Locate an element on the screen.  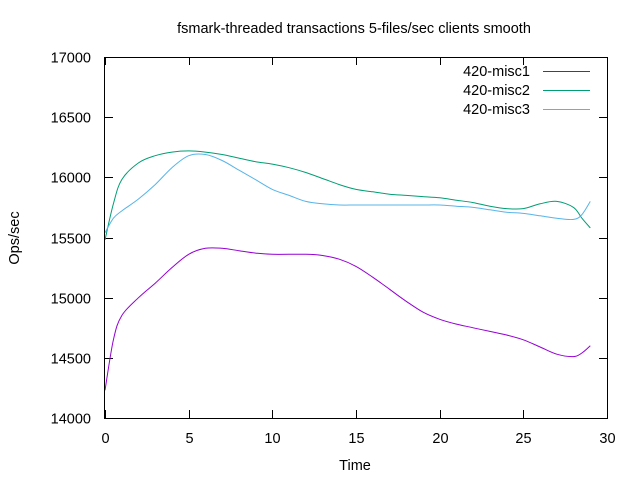
legend: 420-misc1 420-misc2 420-misc3 is located at coordinates (526, 91).